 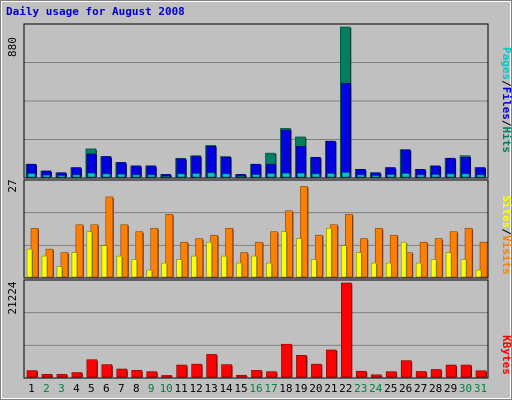 What do you see at coordinates (136, 388) in the screenshot?
I see `day-tick-label: 8` at bounding box center [136, 388].